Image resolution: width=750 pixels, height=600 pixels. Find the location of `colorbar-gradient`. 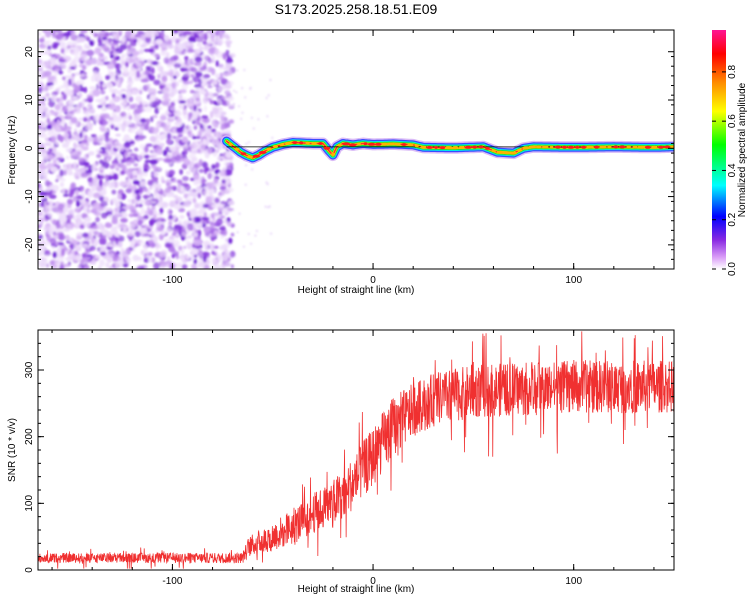

colorbar-gradient is located at coordinates (719, 149).